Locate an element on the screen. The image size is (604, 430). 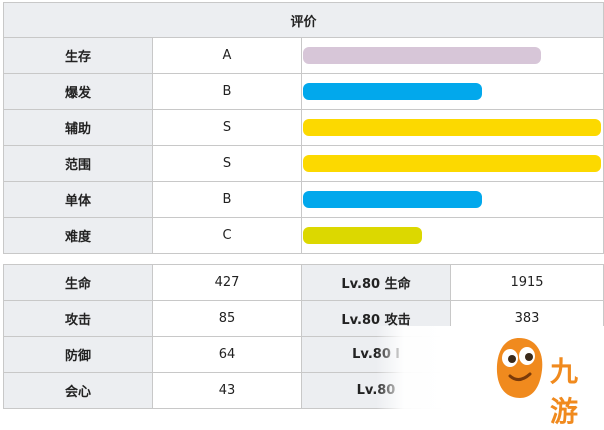
rating-grade: A is located at coordinates (227, 55).